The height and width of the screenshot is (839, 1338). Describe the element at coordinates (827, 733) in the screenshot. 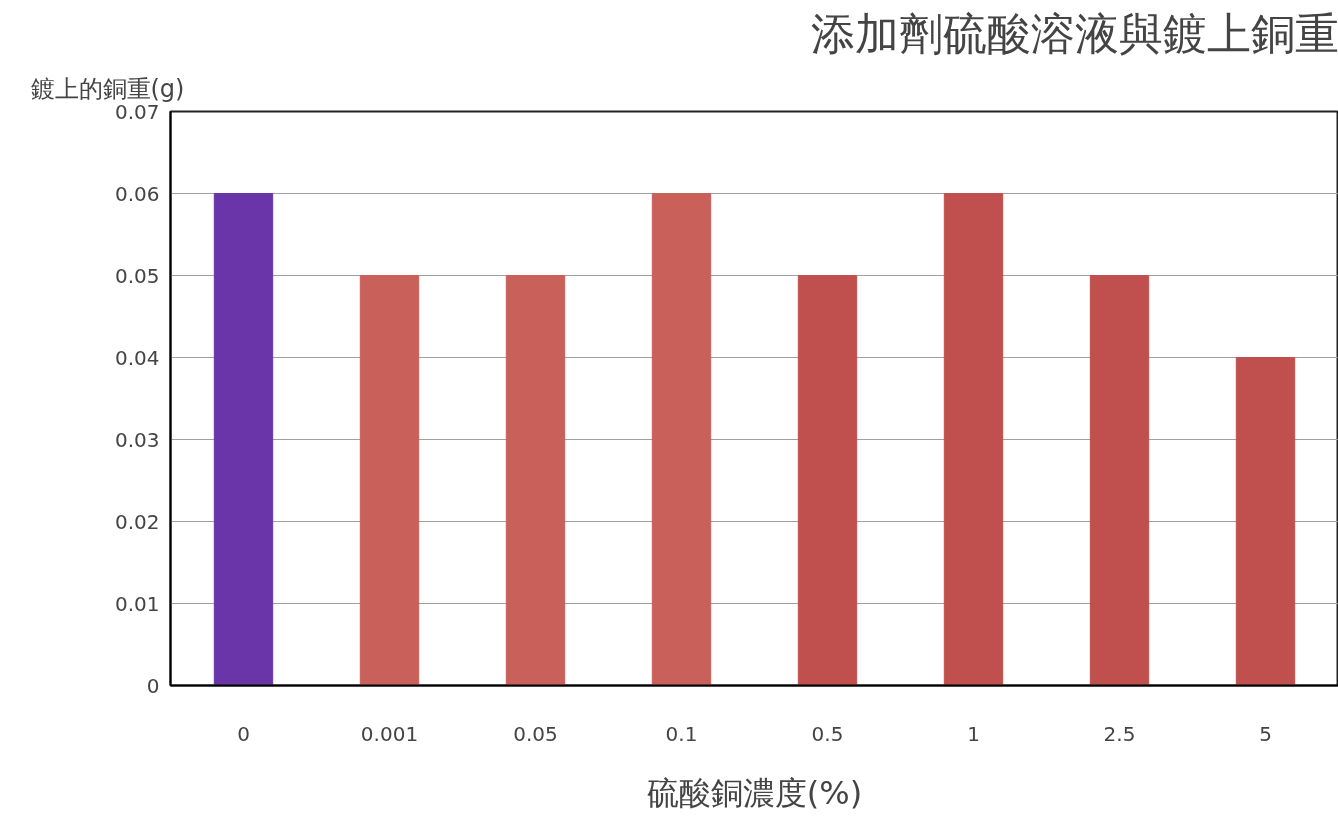

I see `x-tick-label: 0.5` at that location.